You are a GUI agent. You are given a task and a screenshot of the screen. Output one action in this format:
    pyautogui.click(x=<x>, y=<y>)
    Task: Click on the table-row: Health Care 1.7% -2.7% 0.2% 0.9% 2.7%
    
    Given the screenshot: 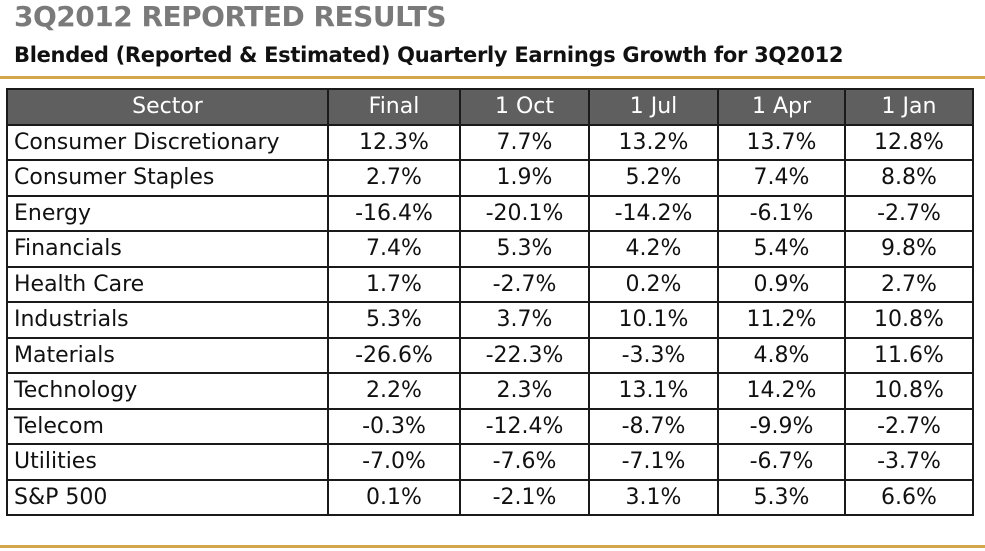 What is the action you would take?
    pyautogui.click(x=490, y=284)
    